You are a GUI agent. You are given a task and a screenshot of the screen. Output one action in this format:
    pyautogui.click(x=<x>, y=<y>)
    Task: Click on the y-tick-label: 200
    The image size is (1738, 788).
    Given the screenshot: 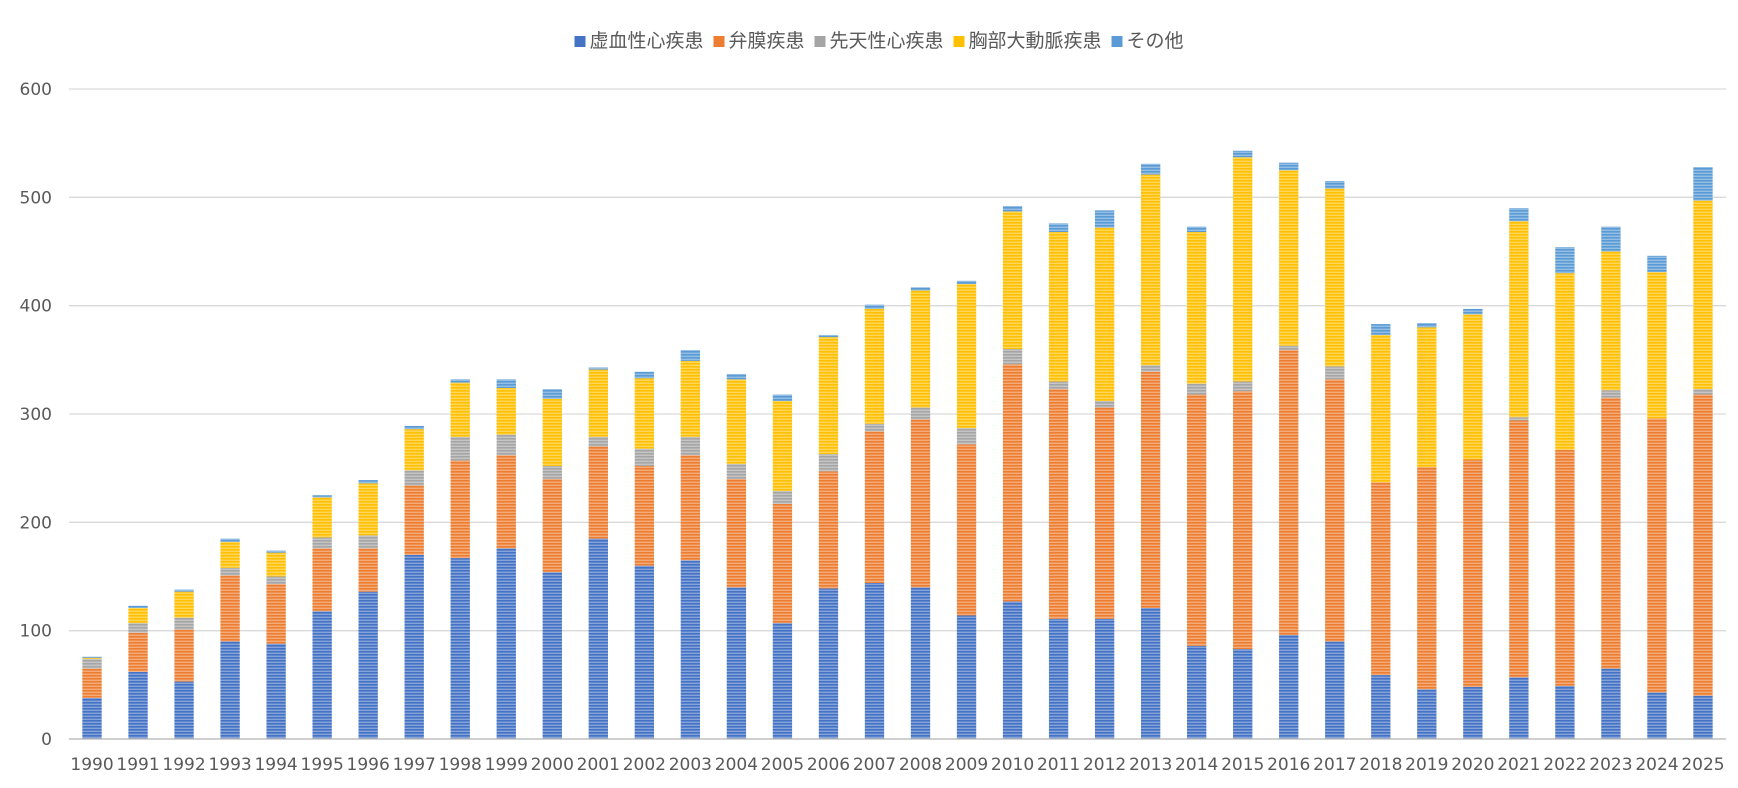 What is the action you would take?
    pyautogui.click(x=36, y=523)
    